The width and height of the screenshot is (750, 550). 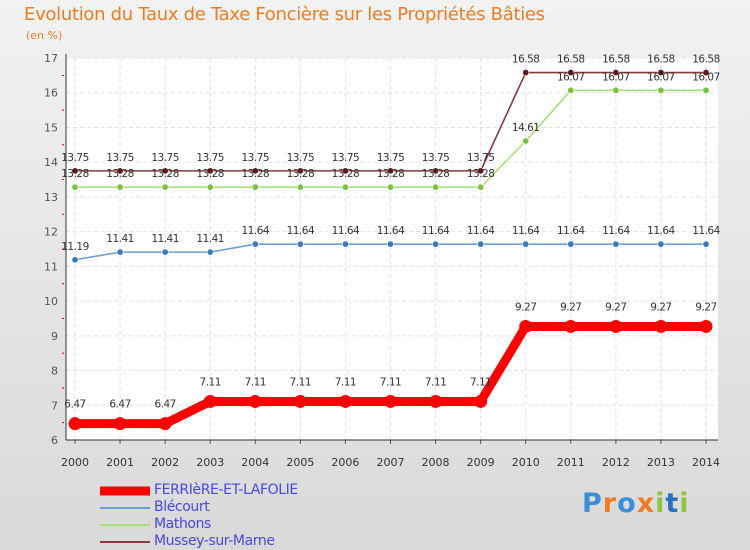 What do you see at coordinates (51, 197) in the screenshot?
I see `y-tick-label: 13` at bounding box center [51, 197].